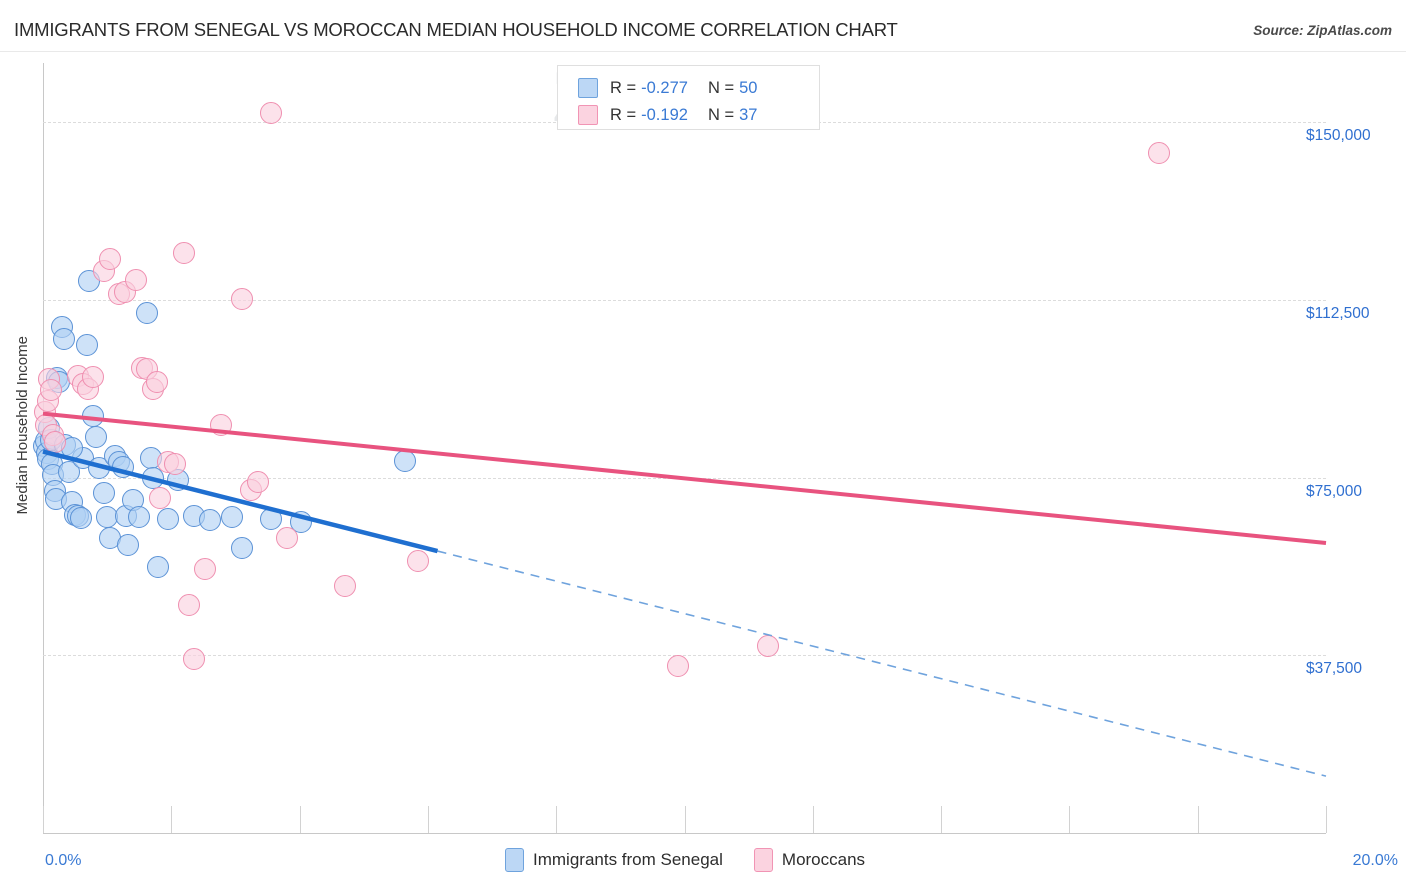  What do you see at coordinates (63, 860) in the screenshot?
I see `x-axis-min-label: 0.0%` at bounding box center [63, 860].